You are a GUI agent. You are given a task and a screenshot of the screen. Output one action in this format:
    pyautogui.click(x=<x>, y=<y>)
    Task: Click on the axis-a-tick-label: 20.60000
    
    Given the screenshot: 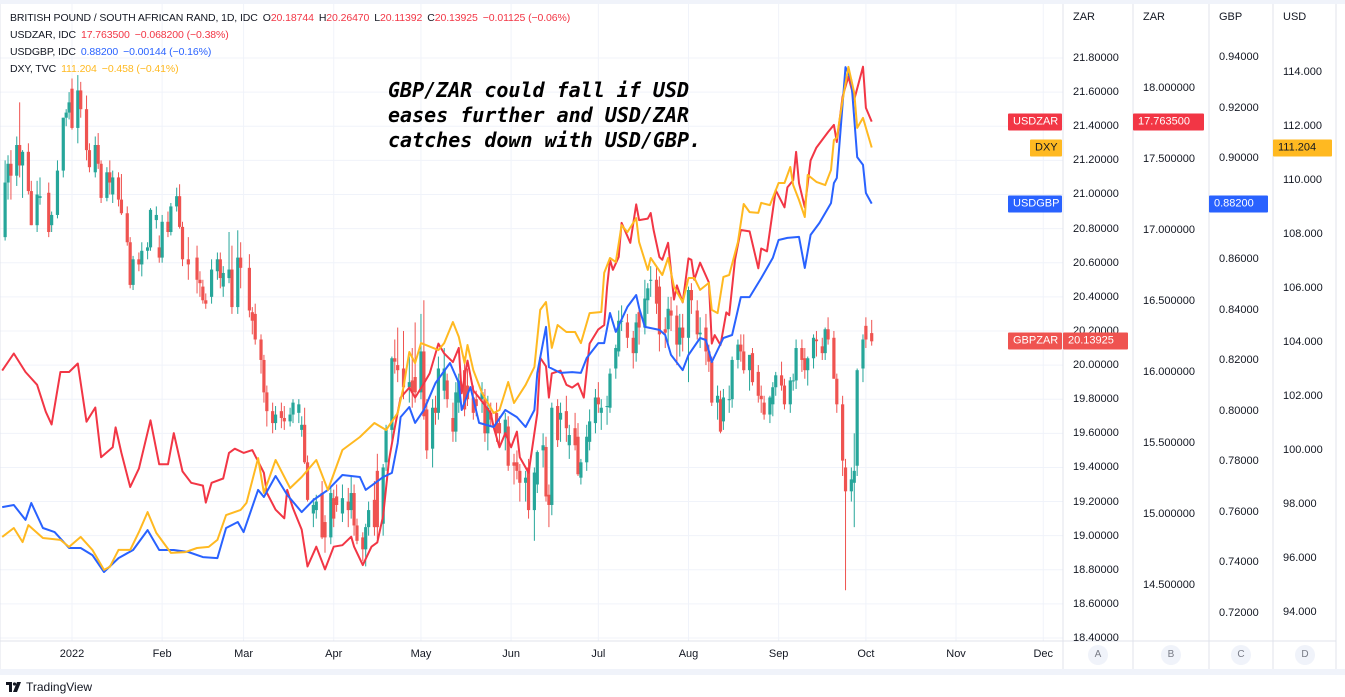 What is the action you would take?
    pyautogui.click(x=1096, y=262)
    